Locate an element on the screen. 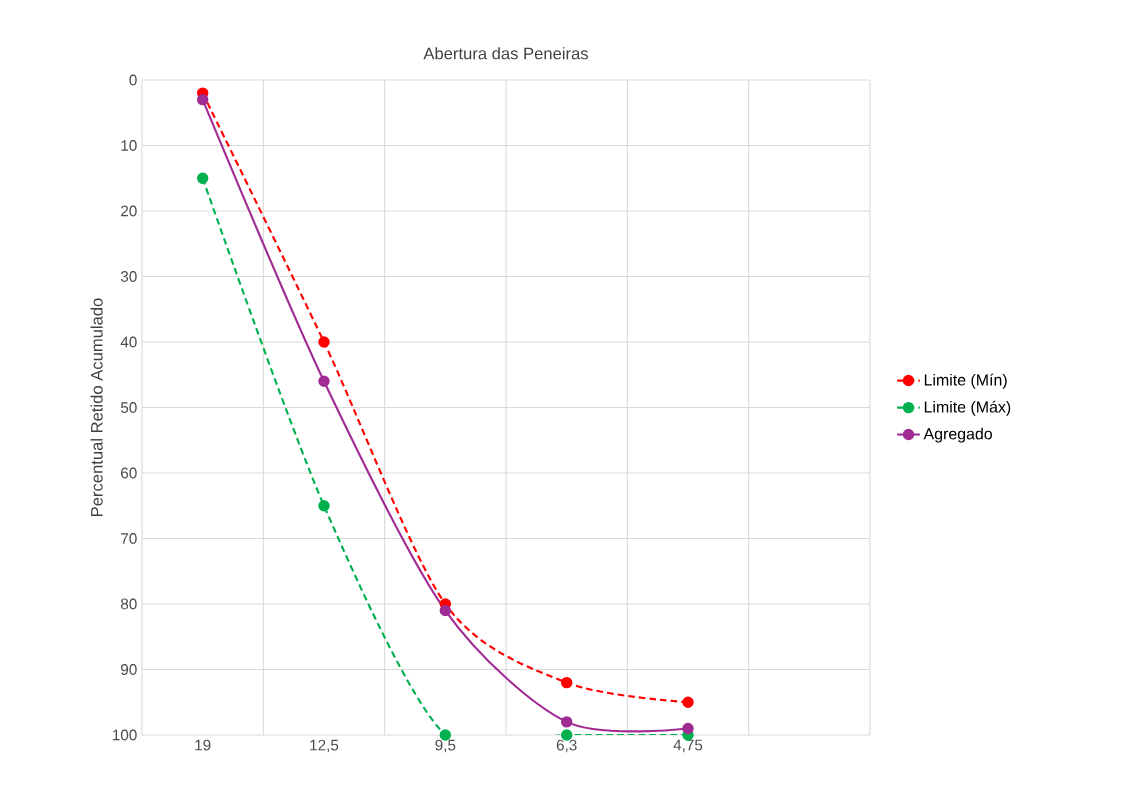  y-tick-label: 20 is located at coordinates (129, 211).